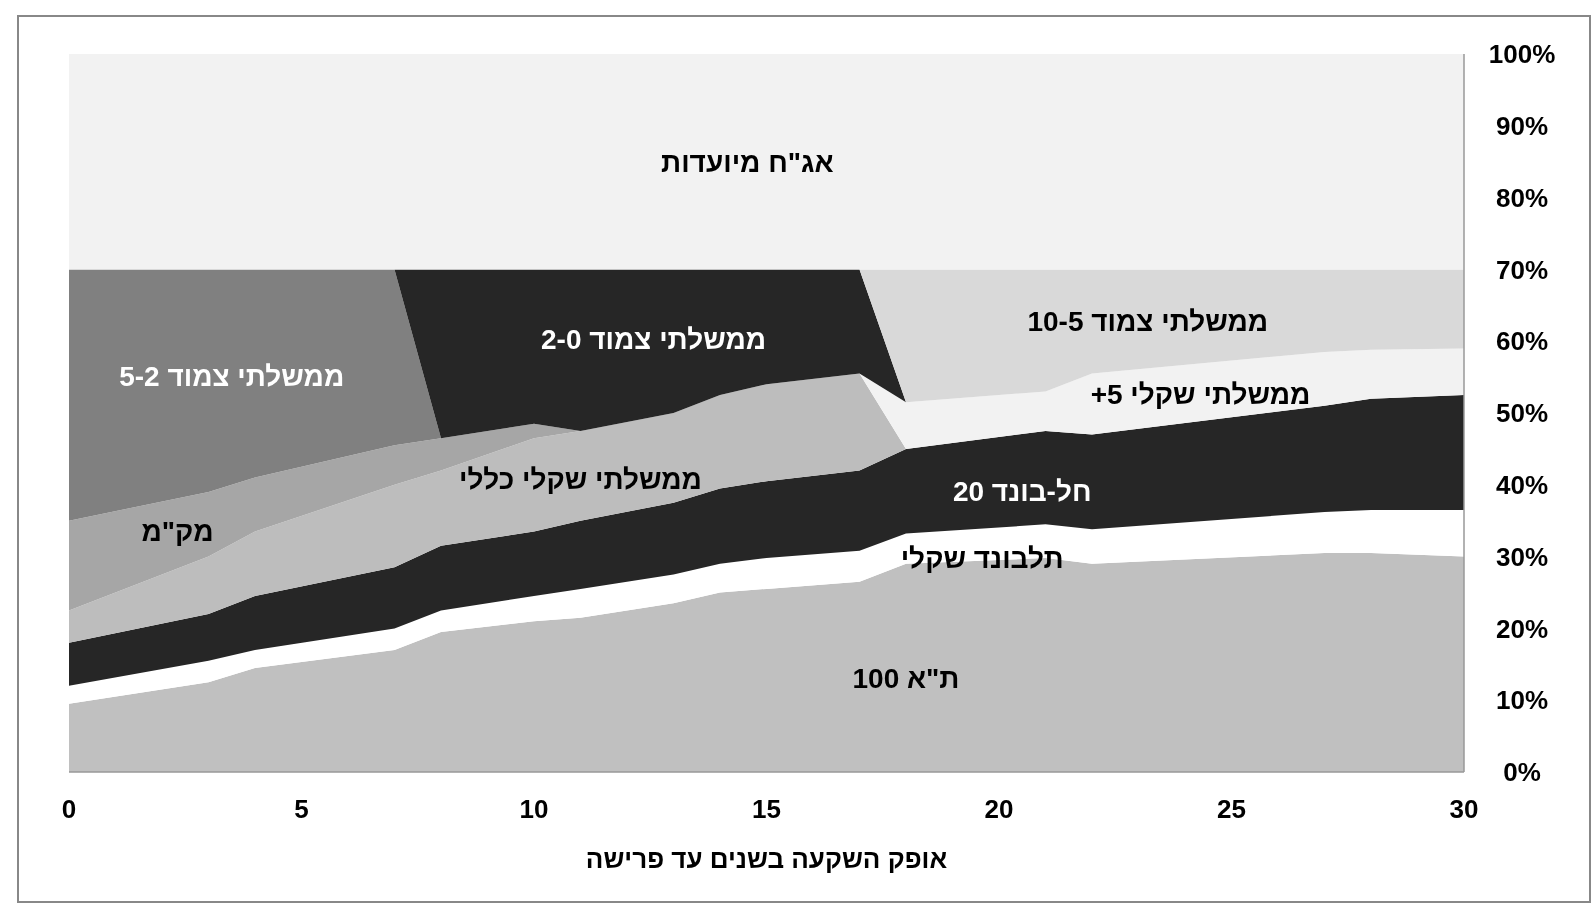  I want to click on series-label: ממשלתי צמוד 2-0, so click(654, 339).